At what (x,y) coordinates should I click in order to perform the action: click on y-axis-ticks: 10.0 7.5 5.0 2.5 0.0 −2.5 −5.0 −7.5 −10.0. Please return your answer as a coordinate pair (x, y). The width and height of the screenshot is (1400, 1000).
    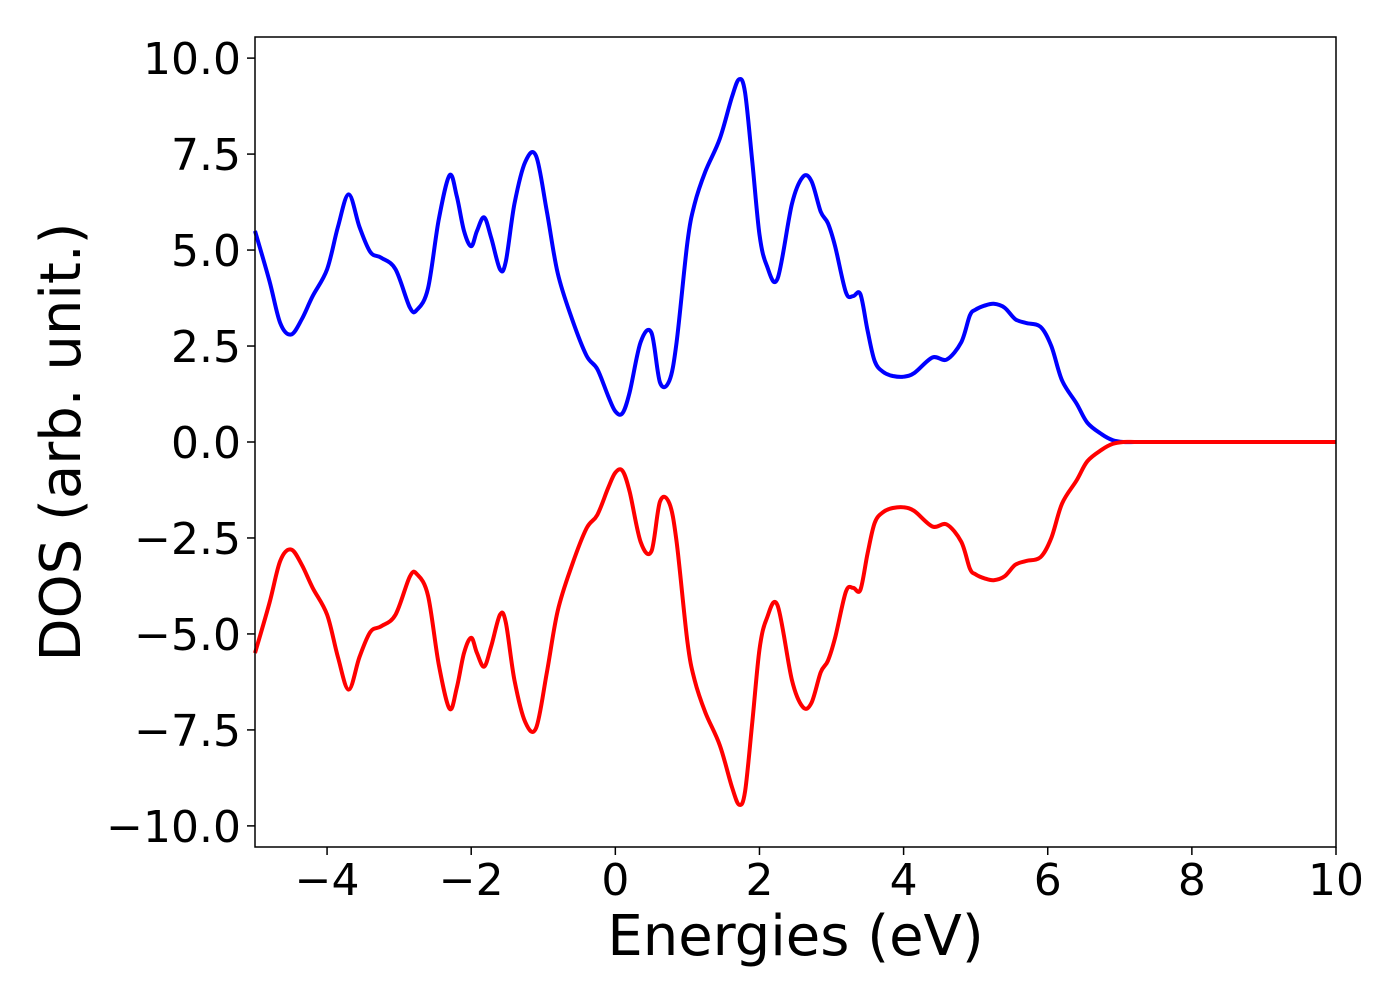
    Looking at the image, I should click on (180, 443).